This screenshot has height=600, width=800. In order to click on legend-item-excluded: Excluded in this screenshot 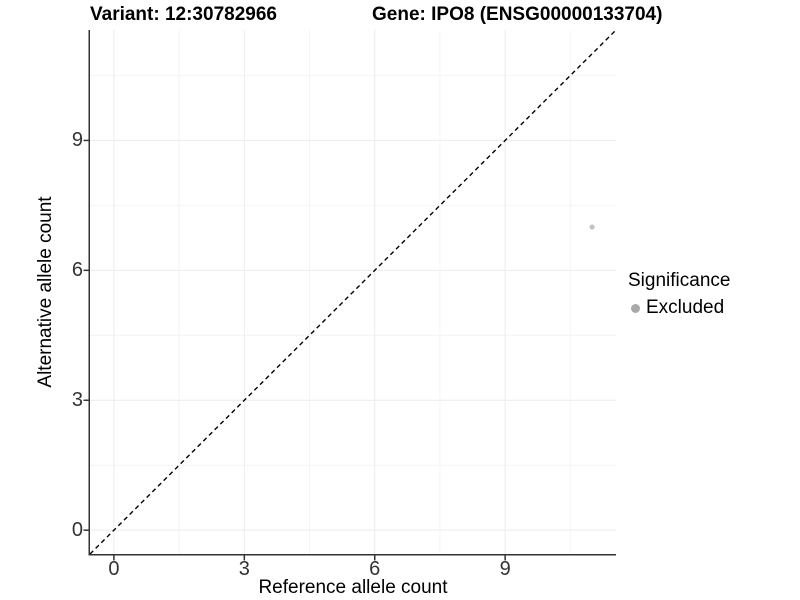, I will do `click(679, 308)`.